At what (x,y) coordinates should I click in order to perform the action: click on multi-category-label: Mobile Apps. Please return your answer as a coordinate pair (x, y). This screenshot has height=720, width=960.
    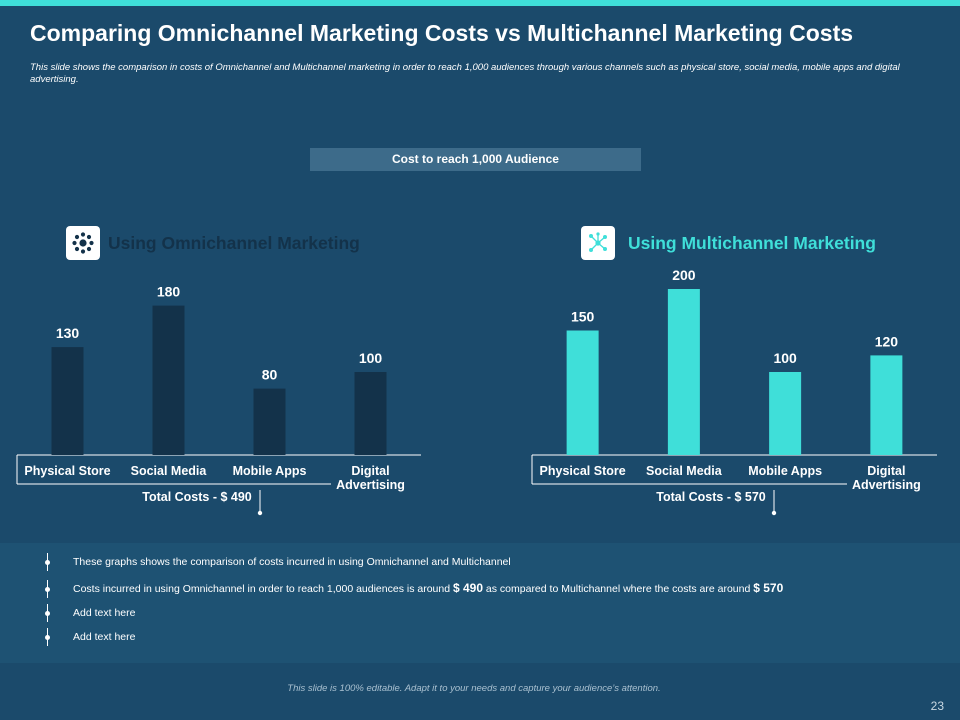
    Looking at the image, I should click on (785, 471).